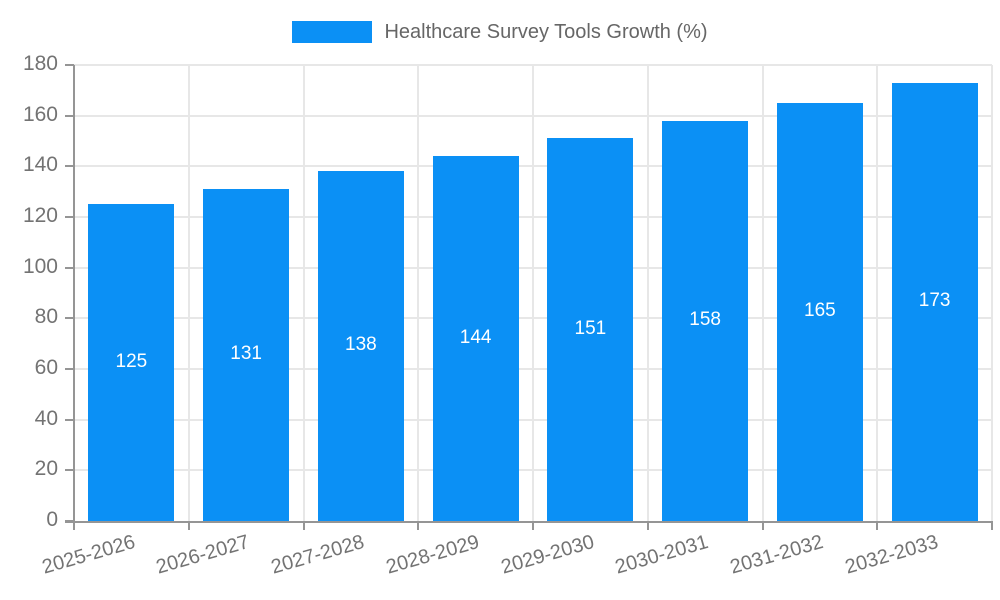 This screenshot has width=1000, height=600. I want to click on chart-legend: Healthcare Survey Tools Growth (%), so click(500, 32).